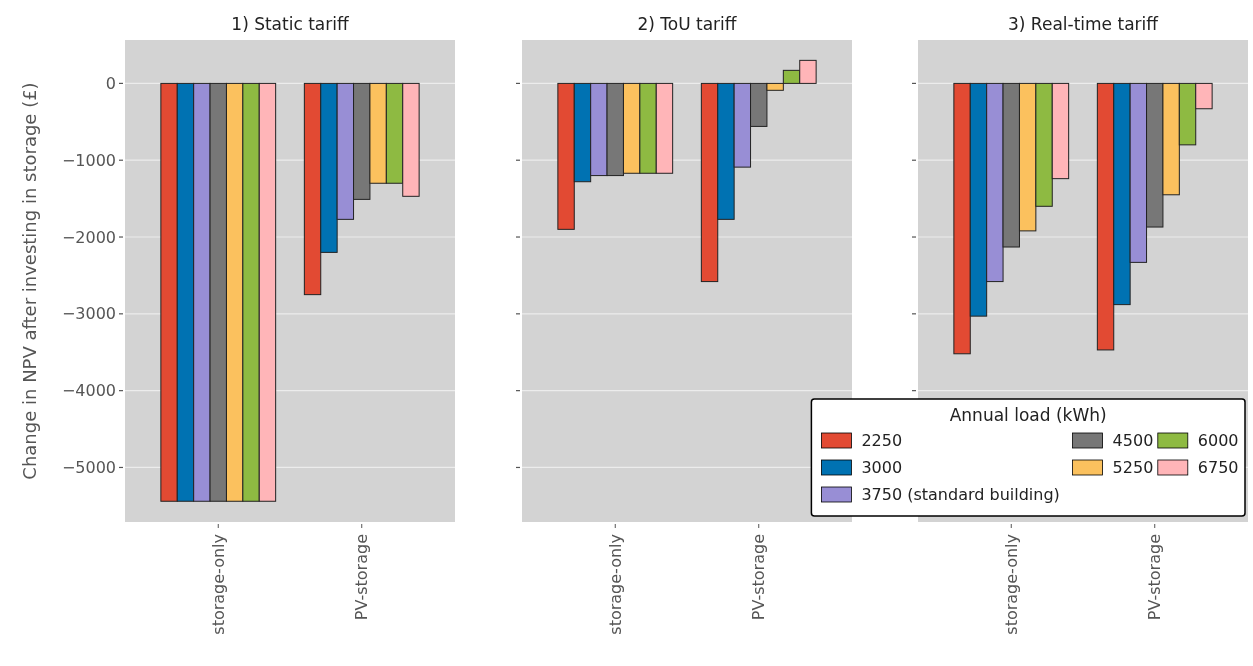 The width and height of the screenshot is (1253, 666). Describe the element at coordinates (88, 237) in the screenshot. I see `y-tick-label: −2000` at that location.